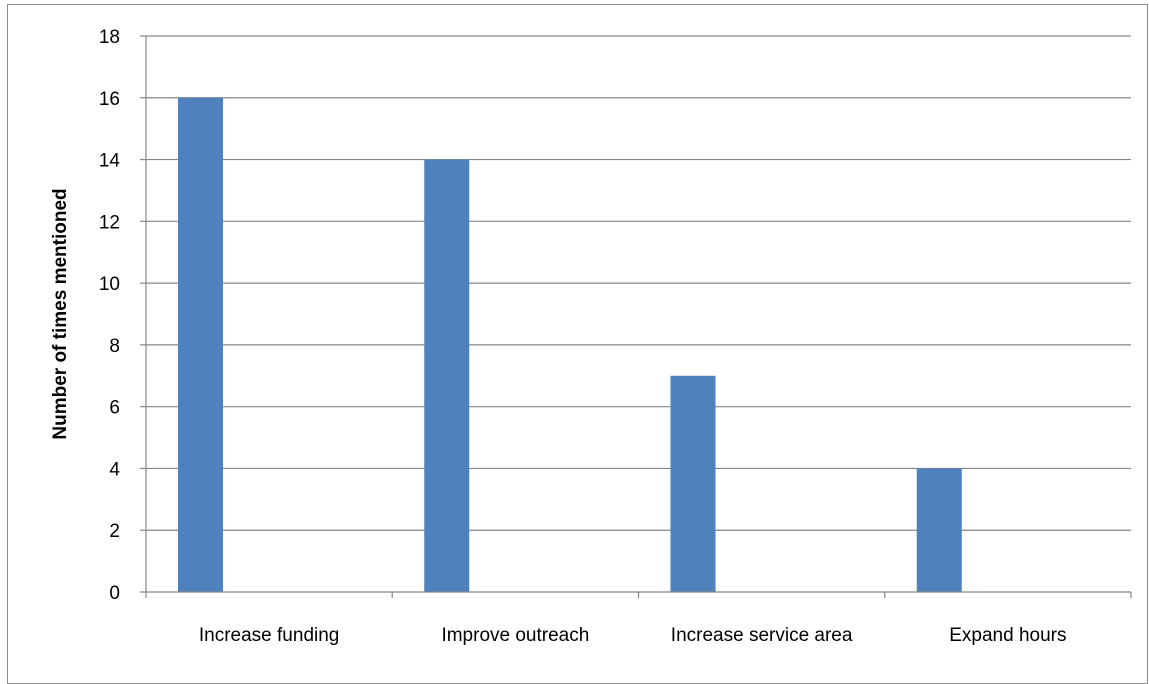 The width and height of the screenshot is (1149, 684). I want to click on y-tick-label: 6, so click(114, 408).